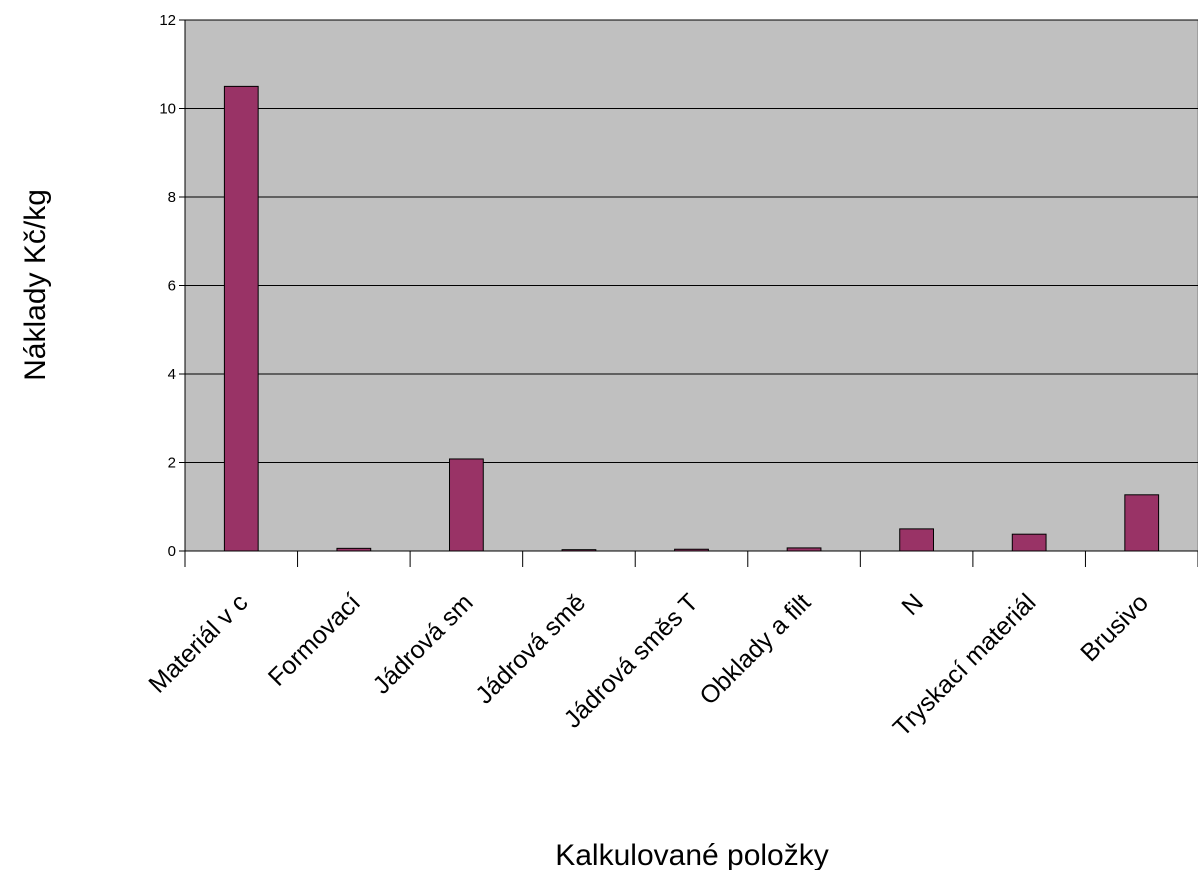  I want to click on x-tick-label: Formovací, so click(314, 639).